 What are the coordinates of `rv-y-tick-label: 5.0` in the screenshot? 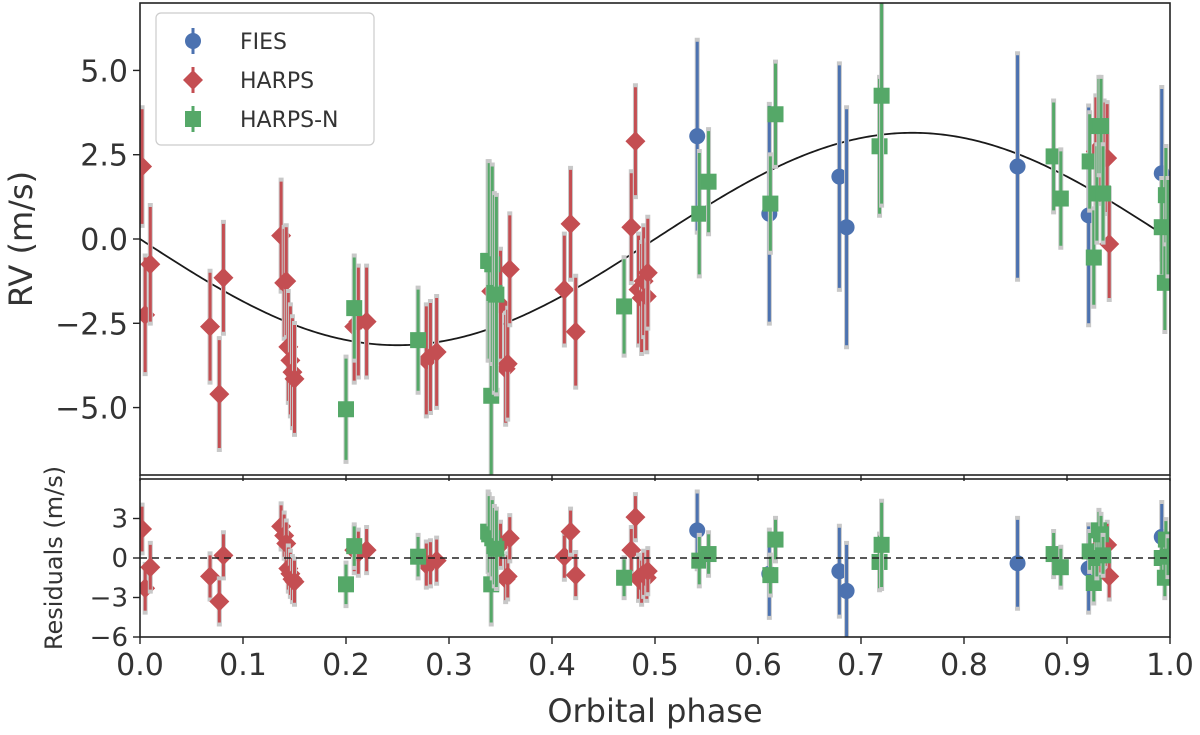 It's located at (104, 71).